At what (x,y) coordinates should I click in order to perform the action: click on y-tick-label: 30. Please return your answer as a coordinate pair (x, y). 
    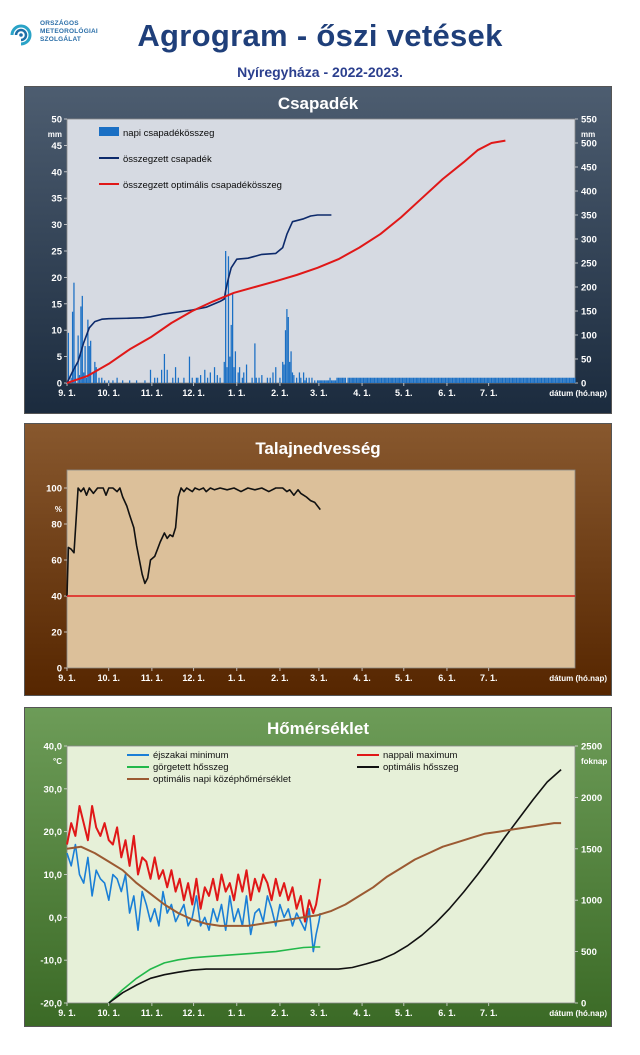
    Looking at the image, I should click on (56, 225).